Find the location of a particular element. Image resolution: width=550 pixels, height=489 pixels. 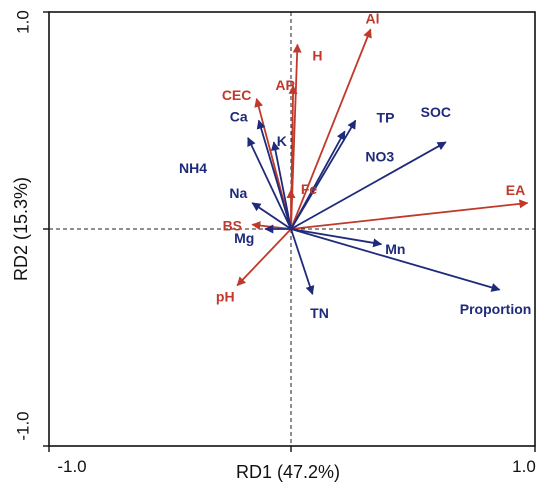

y-tick-label-max: 1.0 is located at coordinates (22, 22).